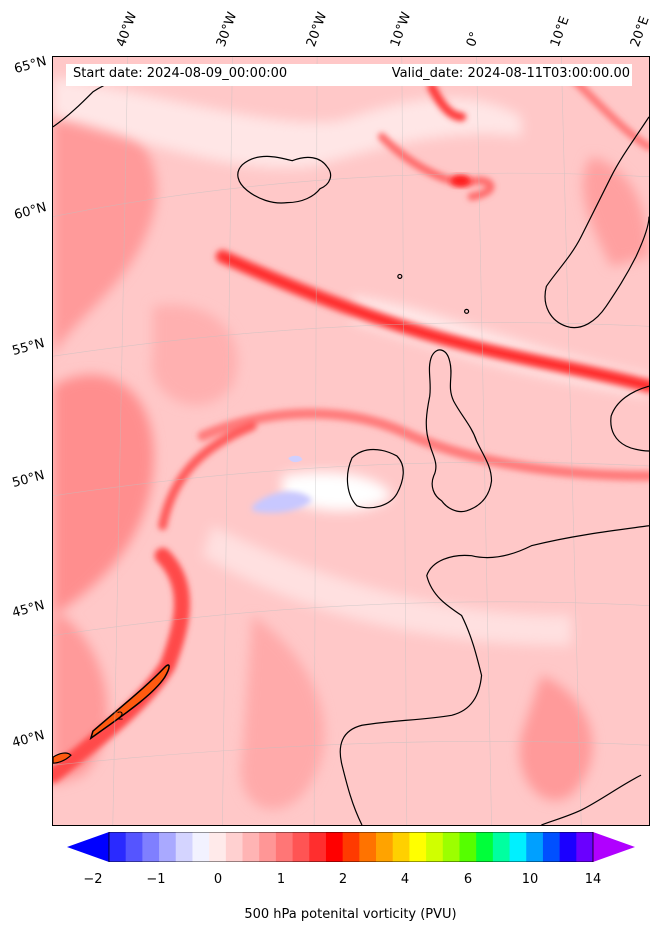  I want to click on valid-date-label: Valid_date: 2024-08-11T03:00:00.00, so click(510, 73).